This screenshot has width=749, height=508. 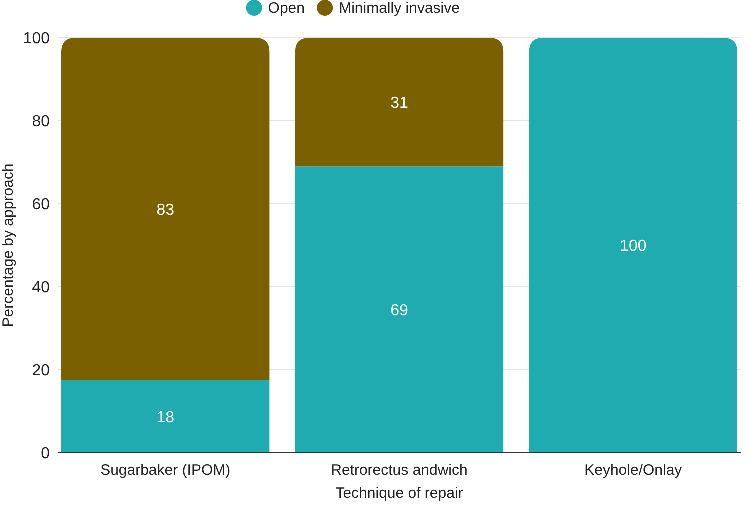 What do you see at coordinates (633, 470) in the screenshot?
I see `x-tick-label: Keyhole/Onlay` at bounding box center [633, 470].